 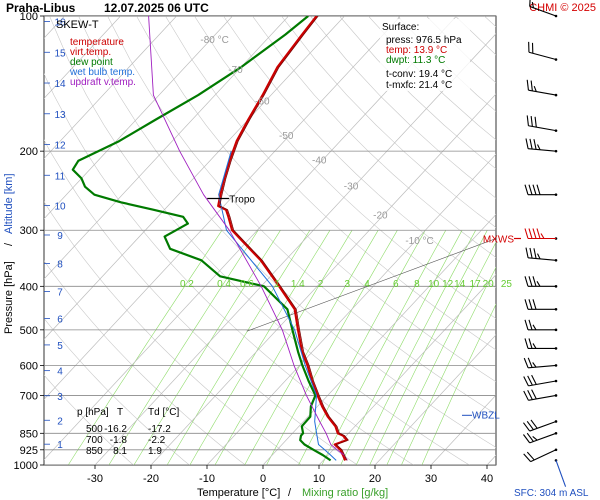 I want to click on legend-title: SKEW-T, so click(x=77, y=25).